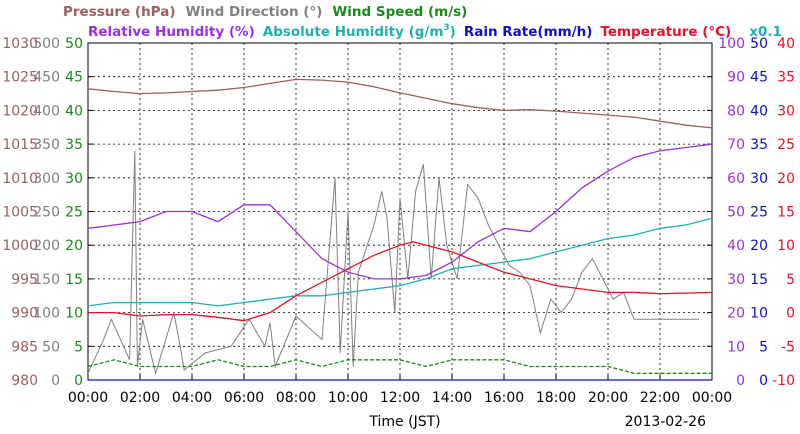  I want to click on right-tick-label: 80, so click(736, 111).